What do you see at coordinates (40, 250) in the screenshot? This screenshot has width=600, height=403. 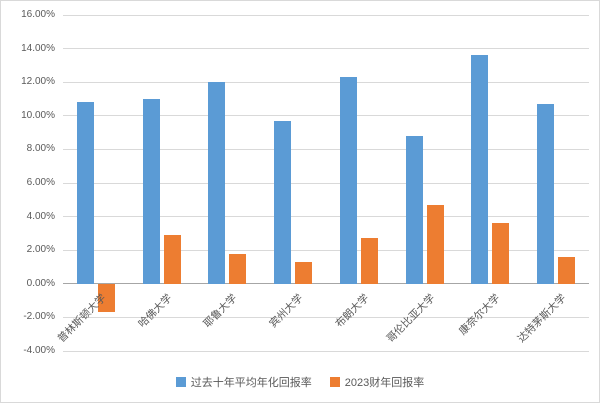 I see `y-axis-tick-label: 2.00%` at bounding box center [40, 250].